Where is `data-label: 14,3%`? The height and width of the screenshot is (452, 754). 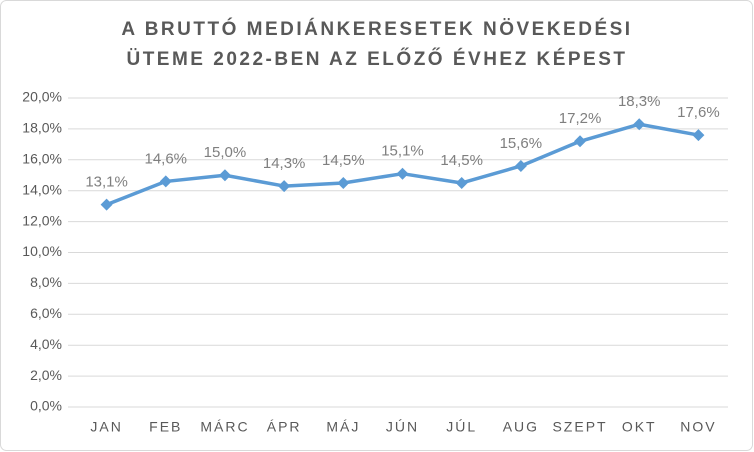 data-label: 14,3% is located at coordinates (284, 163).